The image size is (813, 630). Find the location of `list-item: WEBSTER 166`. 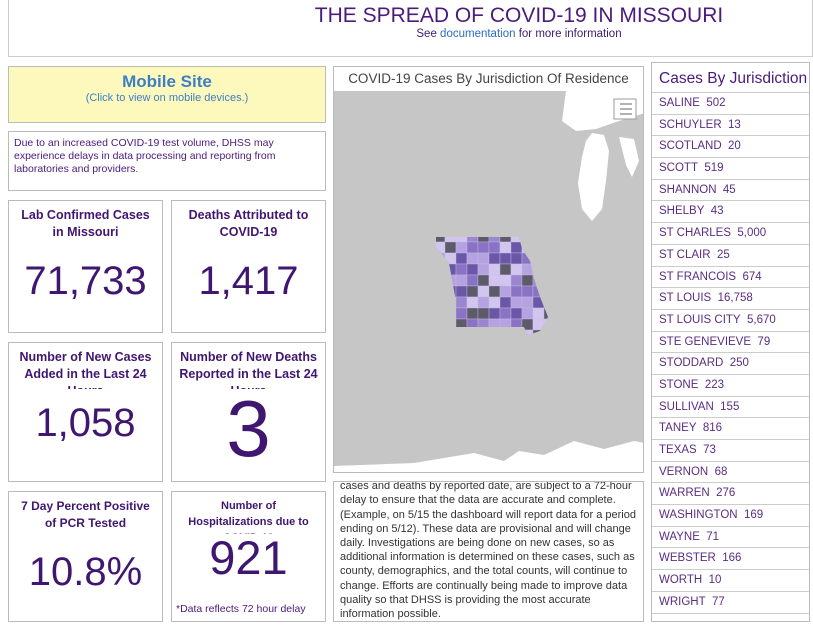

list-item: WEBSTER 166 is located at coordinates (730, 559).